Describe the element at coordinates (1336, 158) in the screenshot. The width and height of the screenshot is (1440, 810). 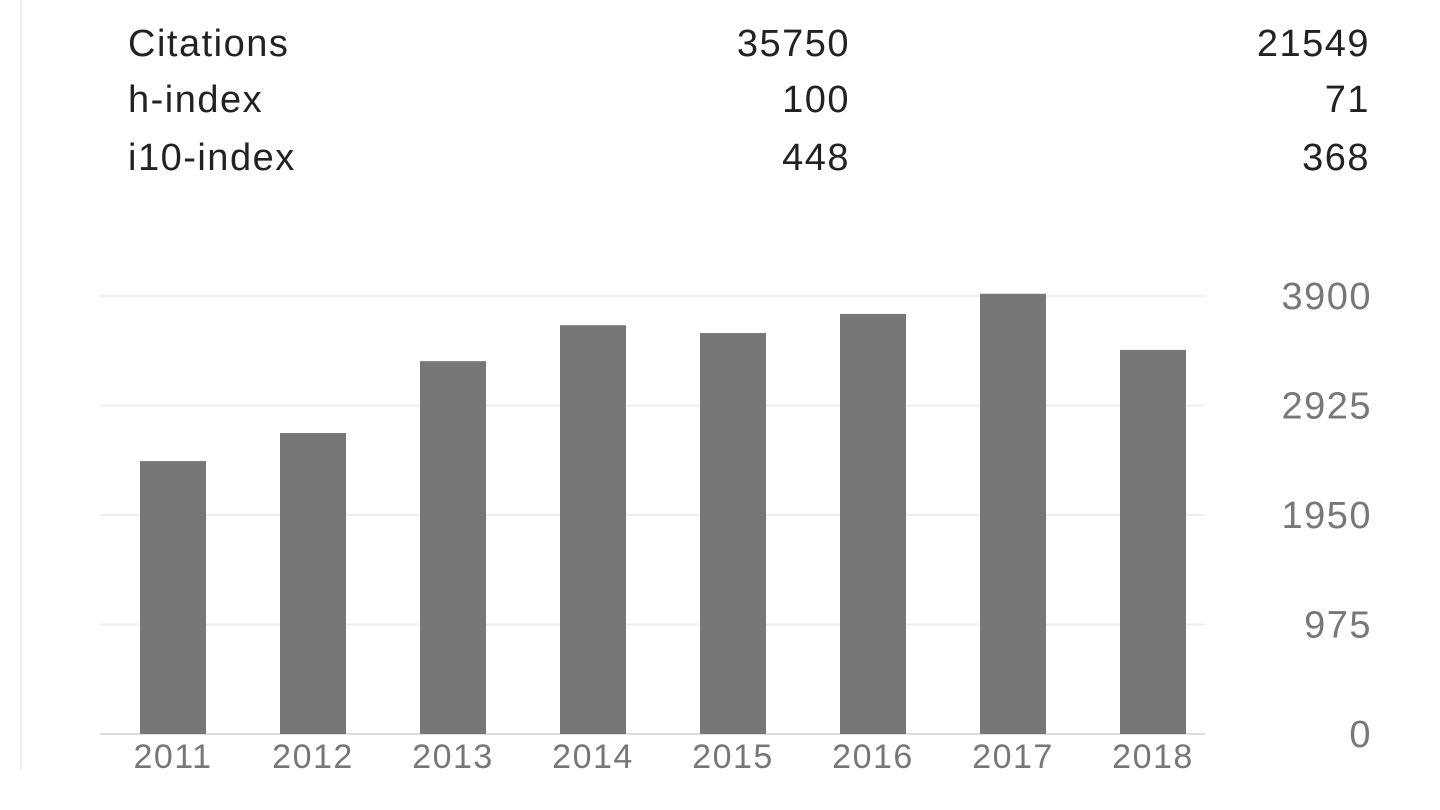
I see `stats-since-i10-index: 368` at that location.